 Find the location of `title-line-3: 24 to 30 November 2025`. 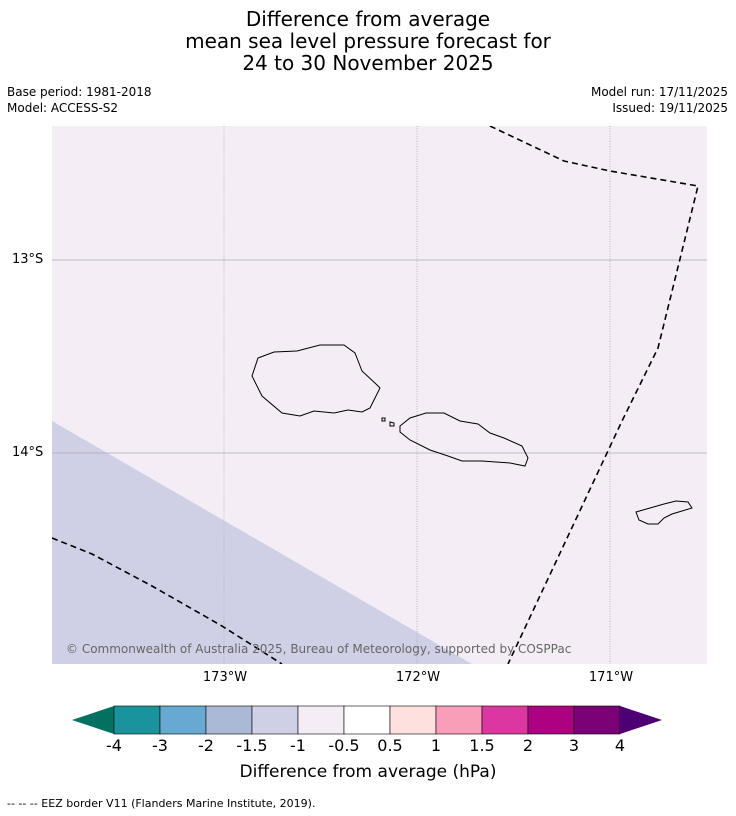

title-line-3: 24 to 30 November 2025 is located at coordinates (368, 63).